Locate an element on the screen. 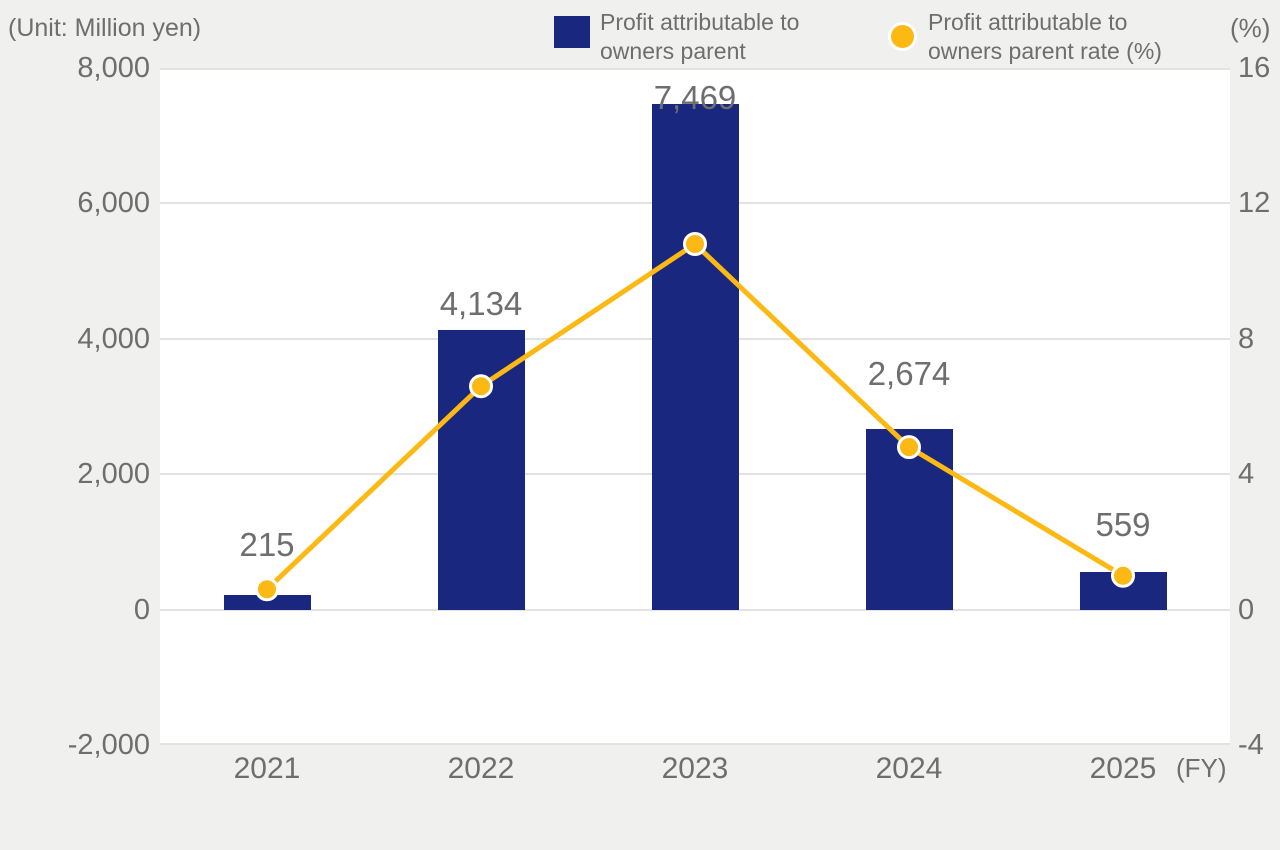  left-axis-tick-label: 8,000 is located at coordinates (113, 68).